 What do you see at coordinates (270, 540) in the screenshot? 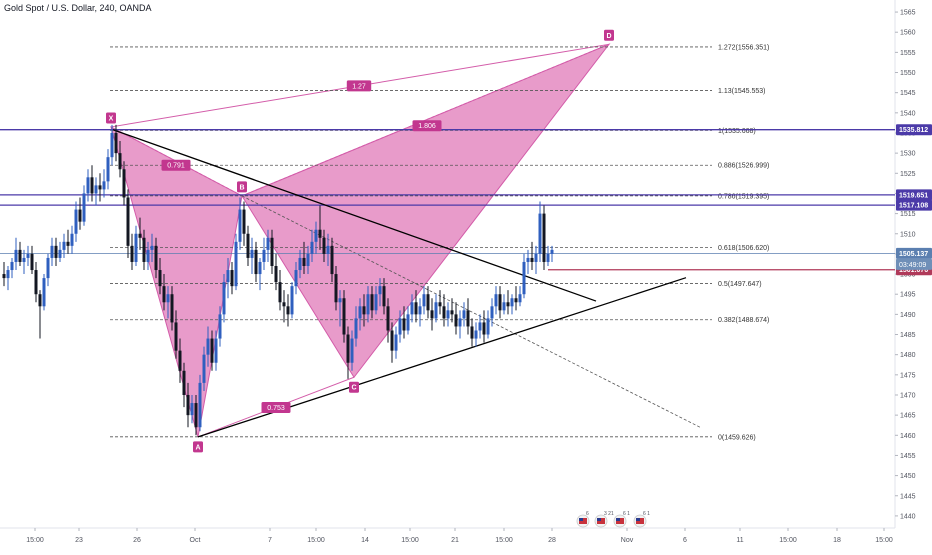
I see `x-tick-label: 7` at bounding box center [270, 540].